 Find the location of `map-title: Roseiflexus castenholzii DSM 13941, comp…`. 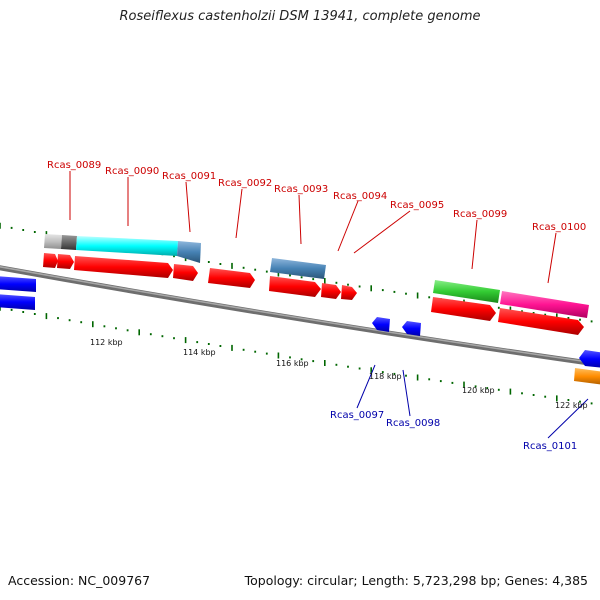

map-title: Roseiflexus castenholzii DSM 13941, comp… is located at coordinates (300, 16).